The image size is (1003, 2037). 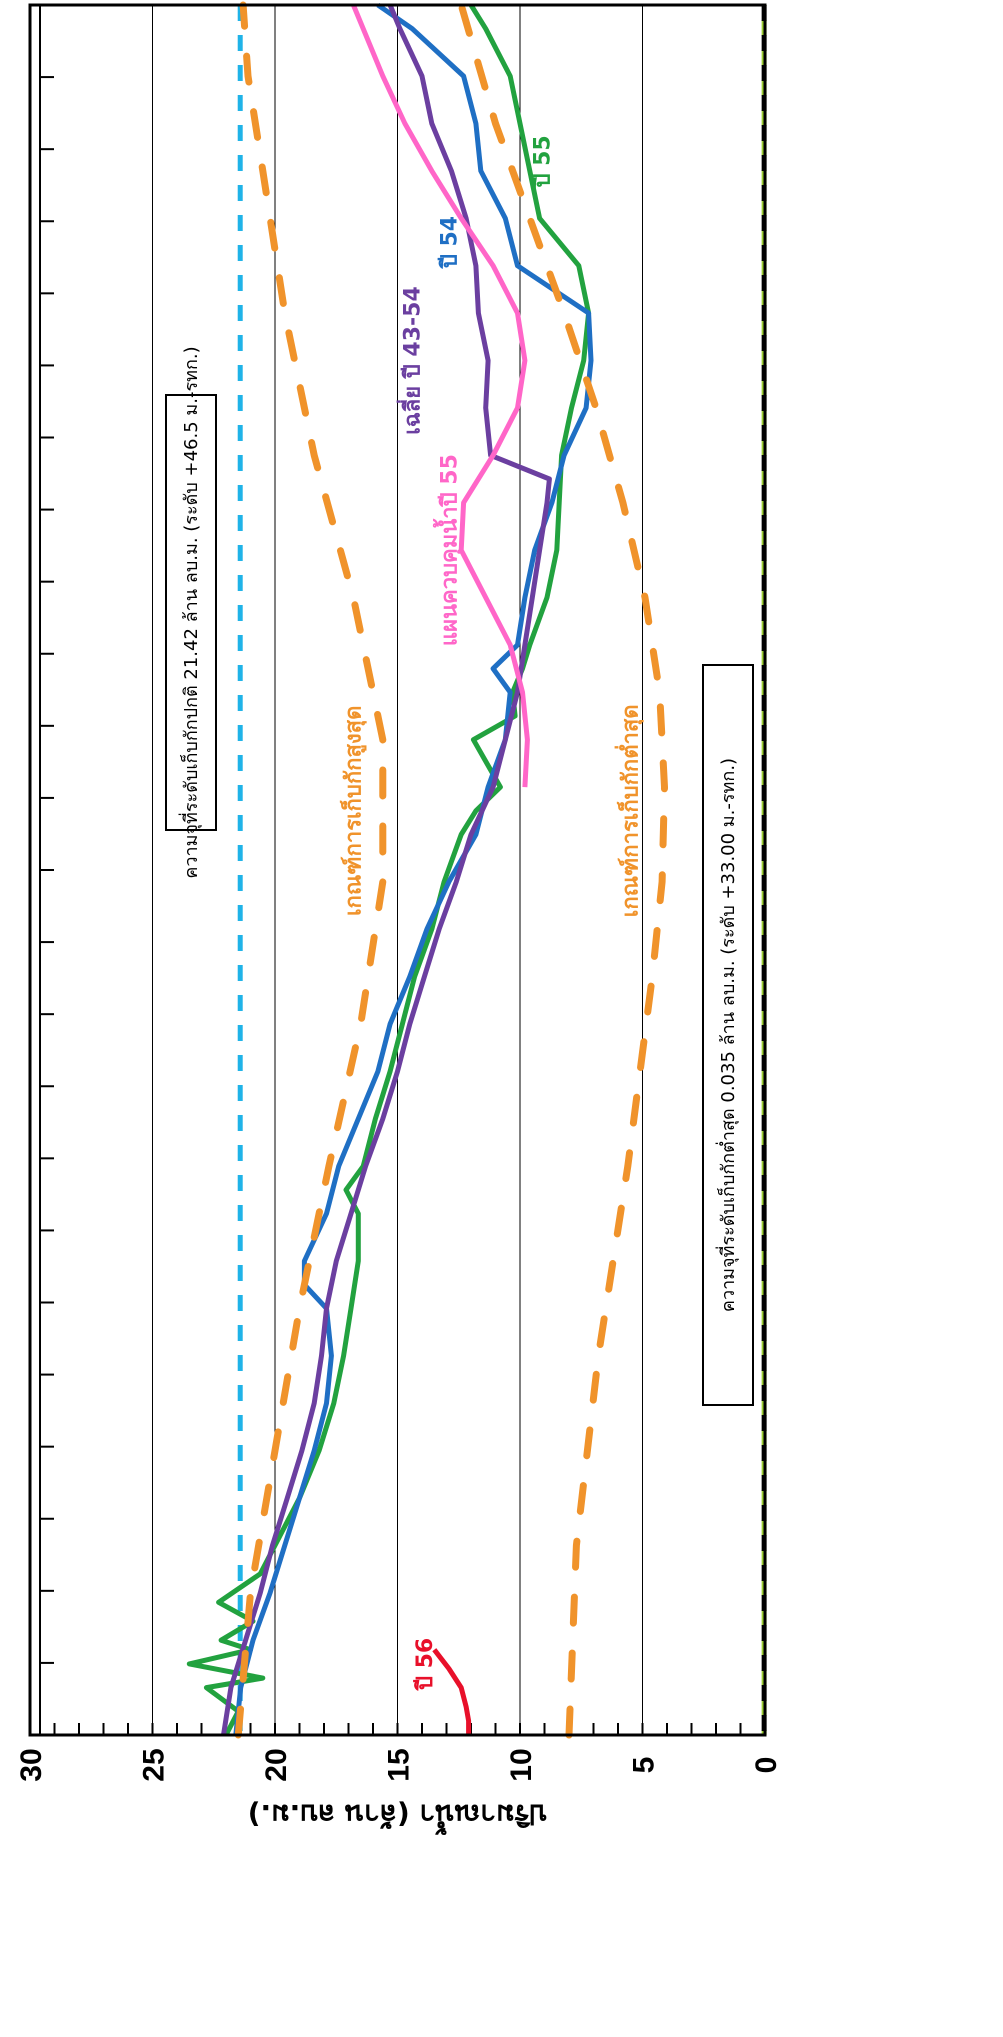 I want to click on series-label: เฉลี่ย ปี 43-54, so click(x=411, y=360).